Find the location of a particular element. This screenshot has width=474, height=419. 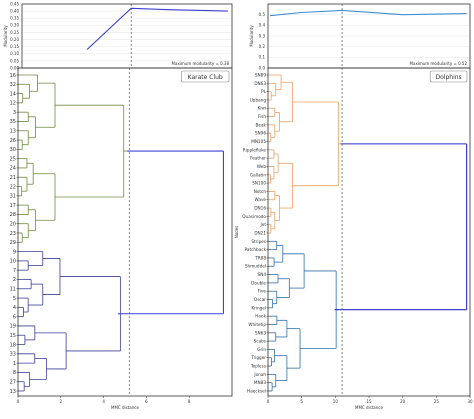

karate-dendrogram-leaf-label: 33 is located at coordinates (13, 355).